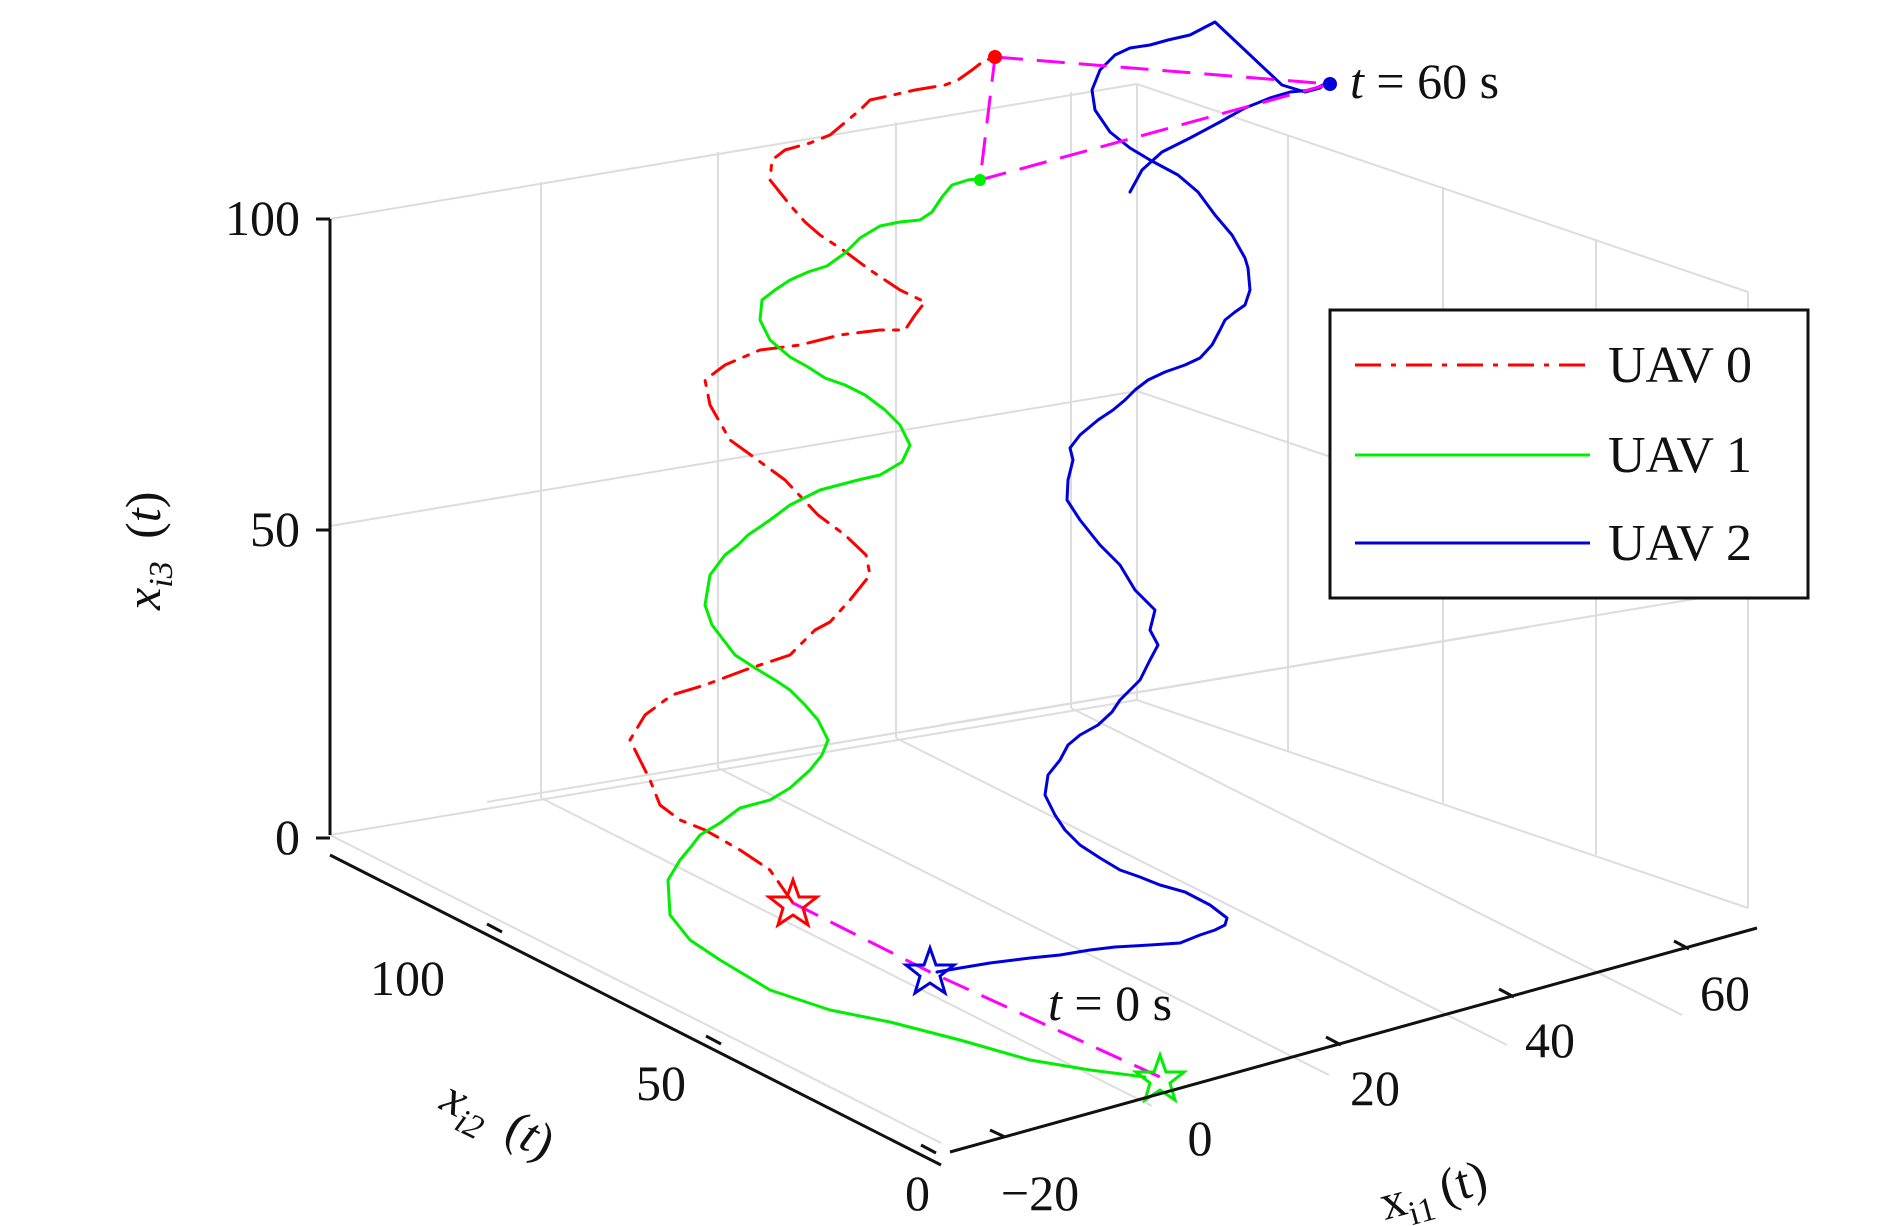  I want to click on z-tick-0: 0, so click(287, 837).